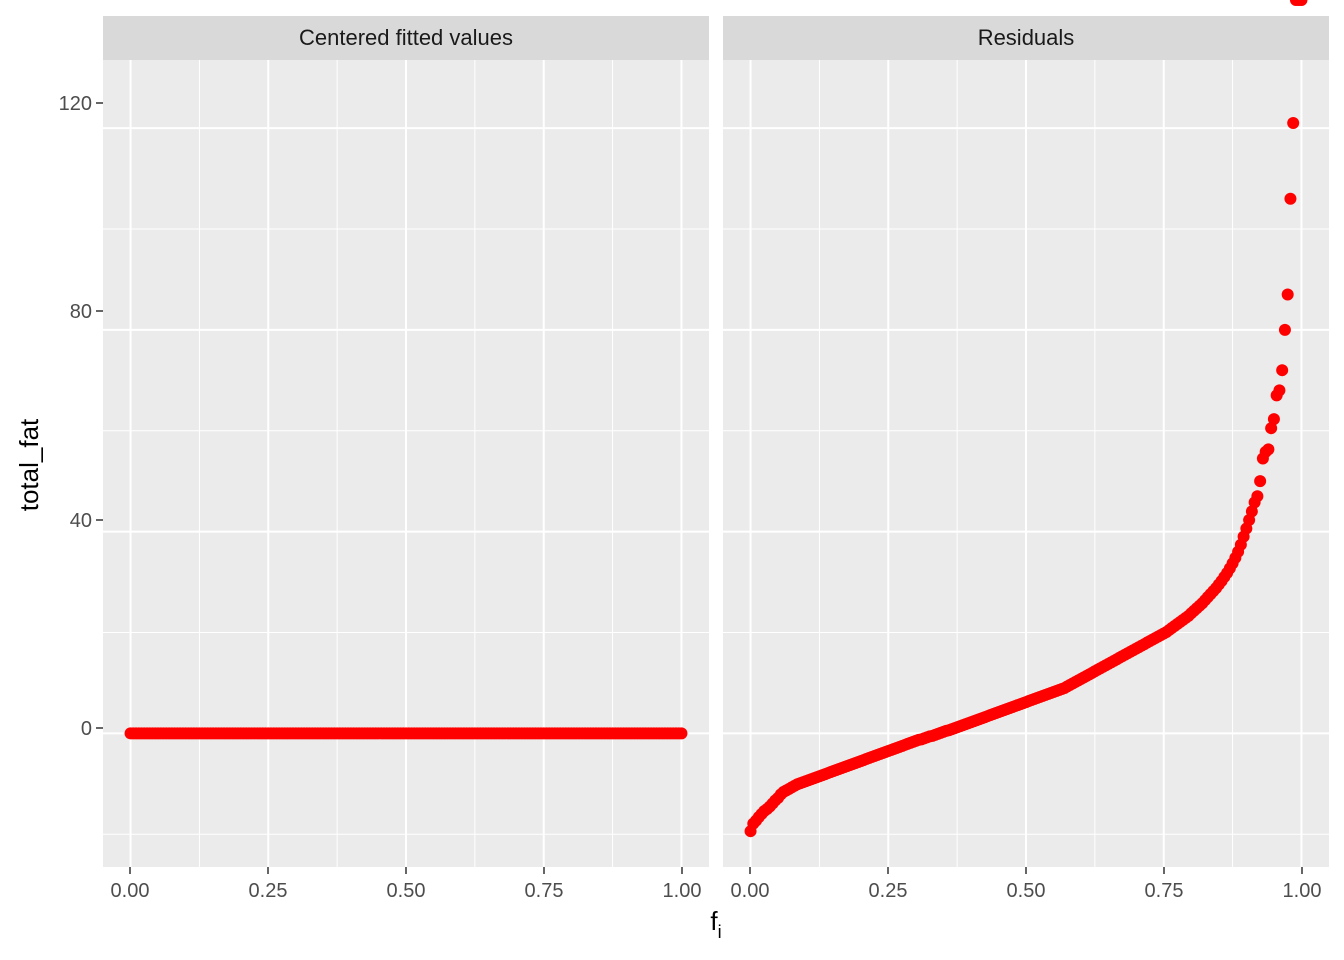  I want to click on x-axis-title: fi, so click(715, 924).